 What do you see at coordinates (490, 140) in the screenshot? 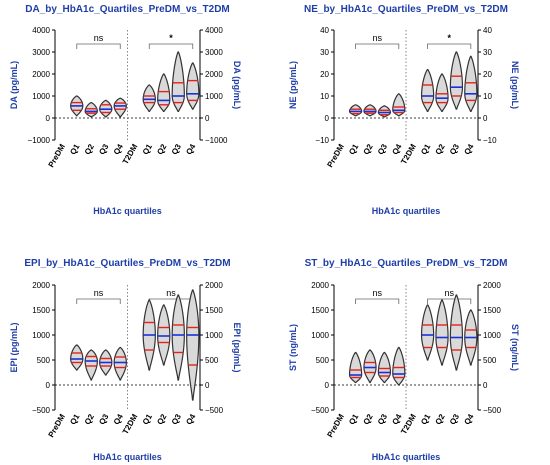
I see `y-tick-label-right: −10` at bounding box center [490, 140].